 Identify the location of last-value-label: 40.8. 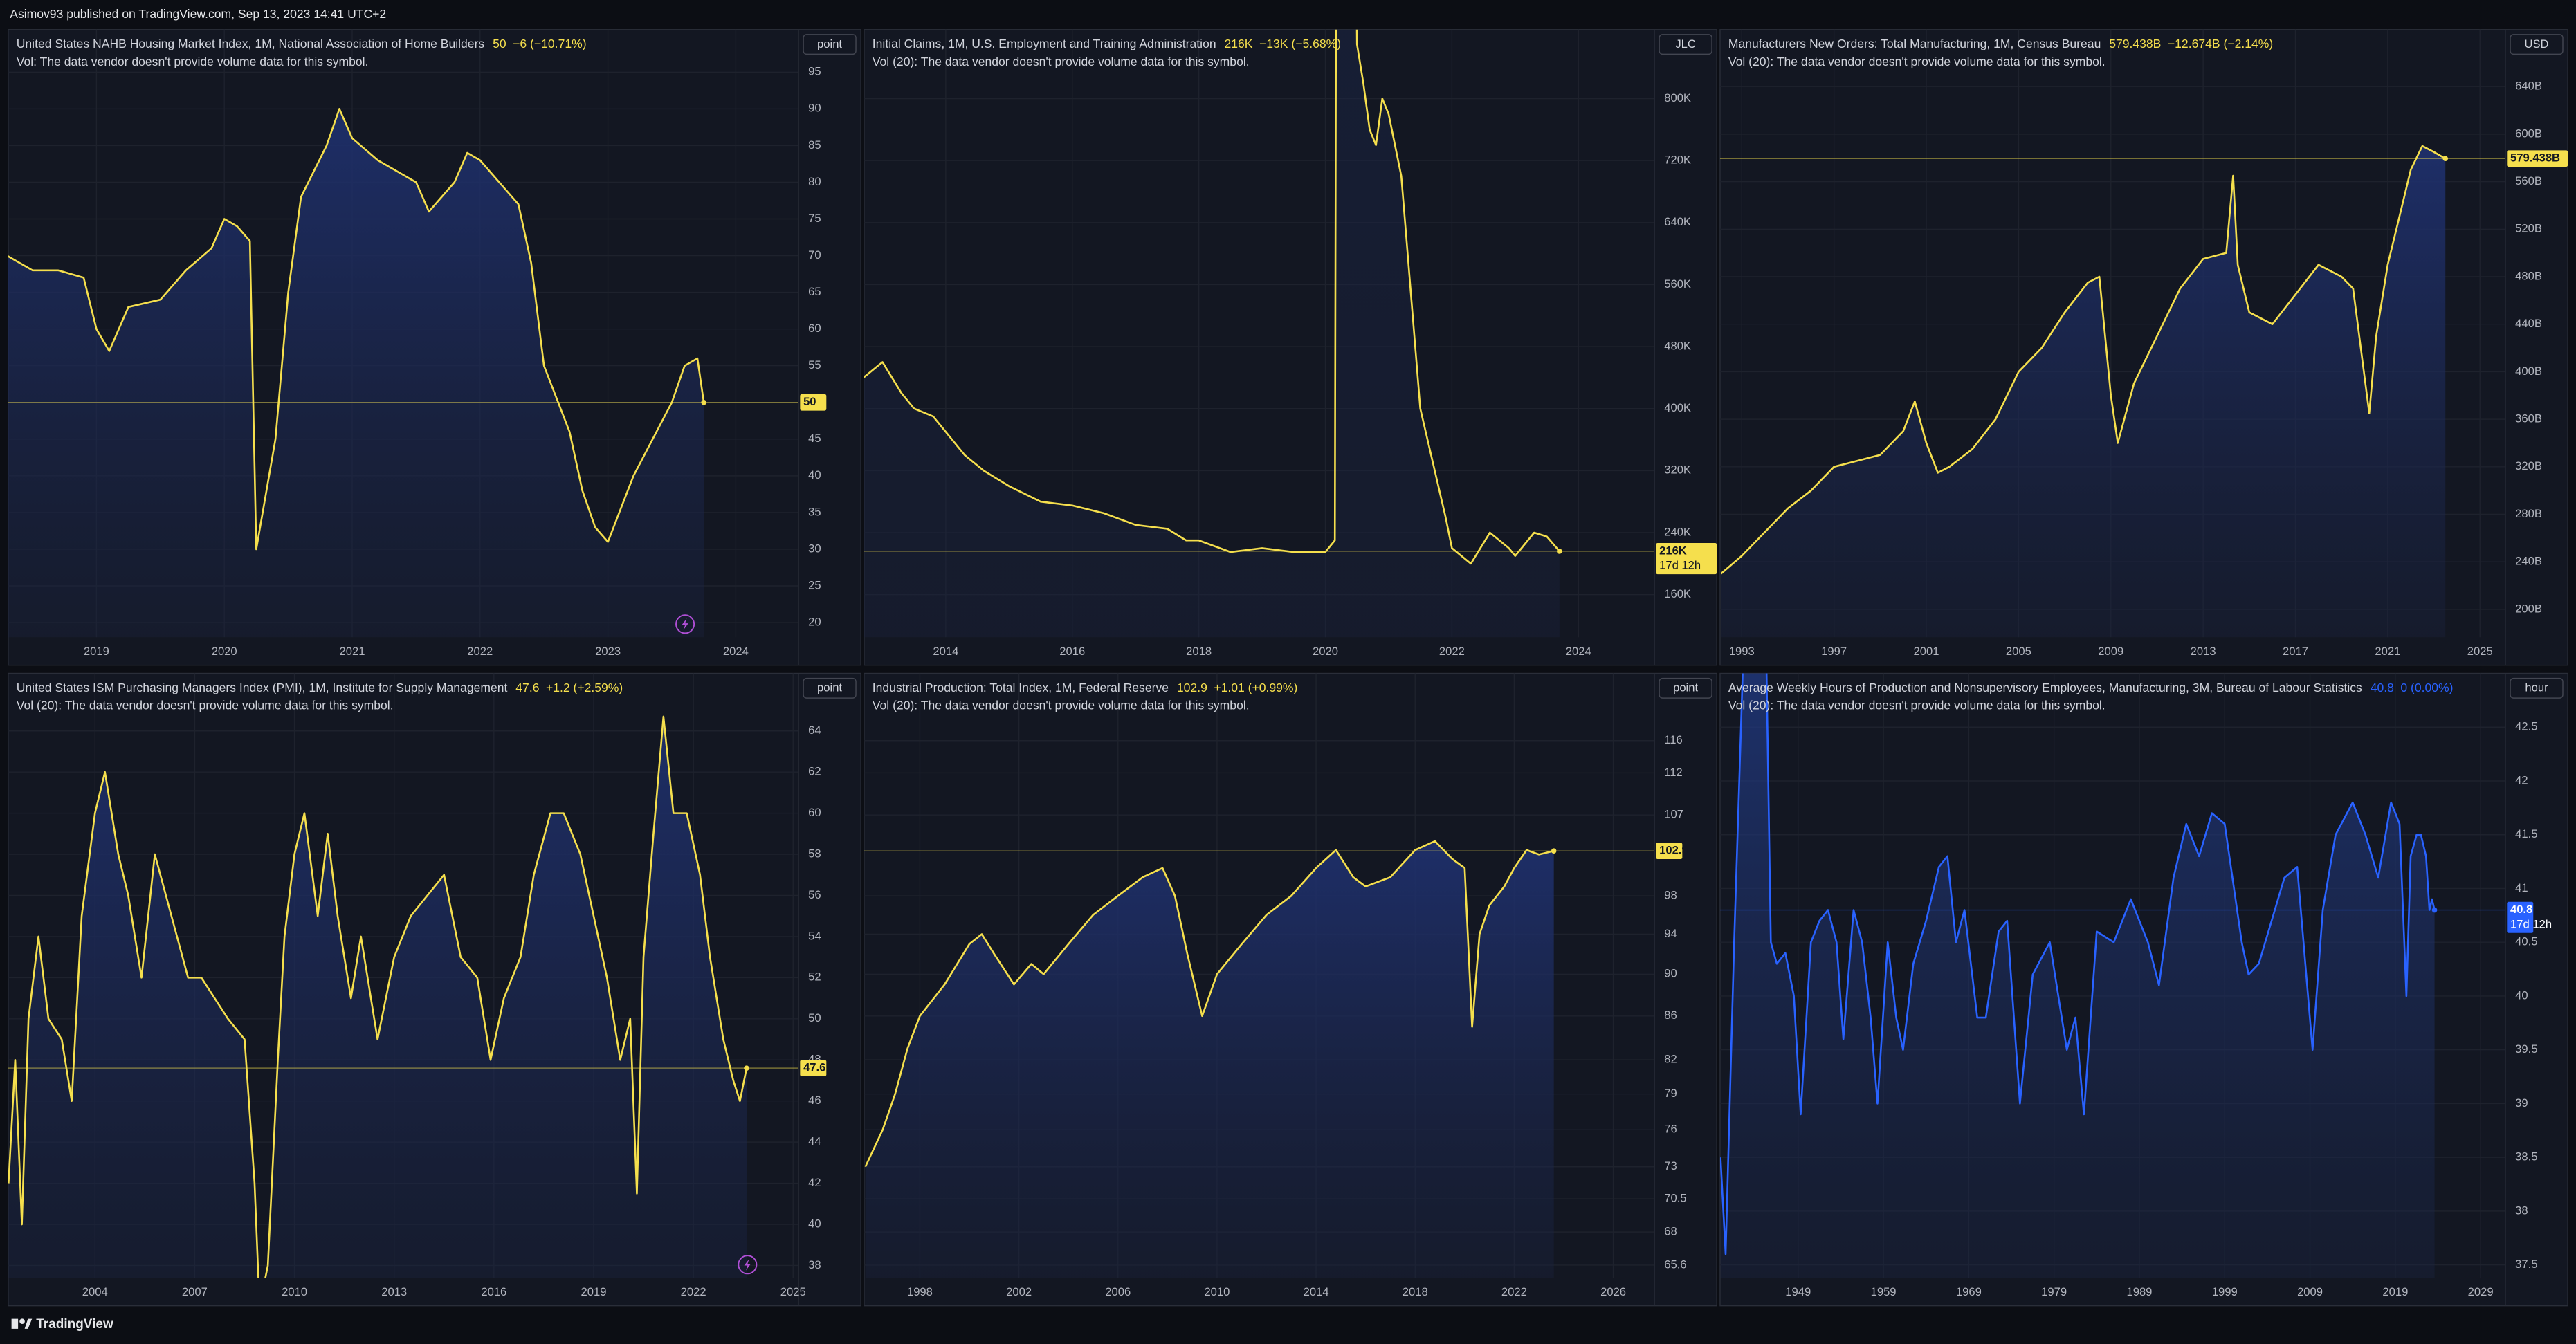
(2521, 909).